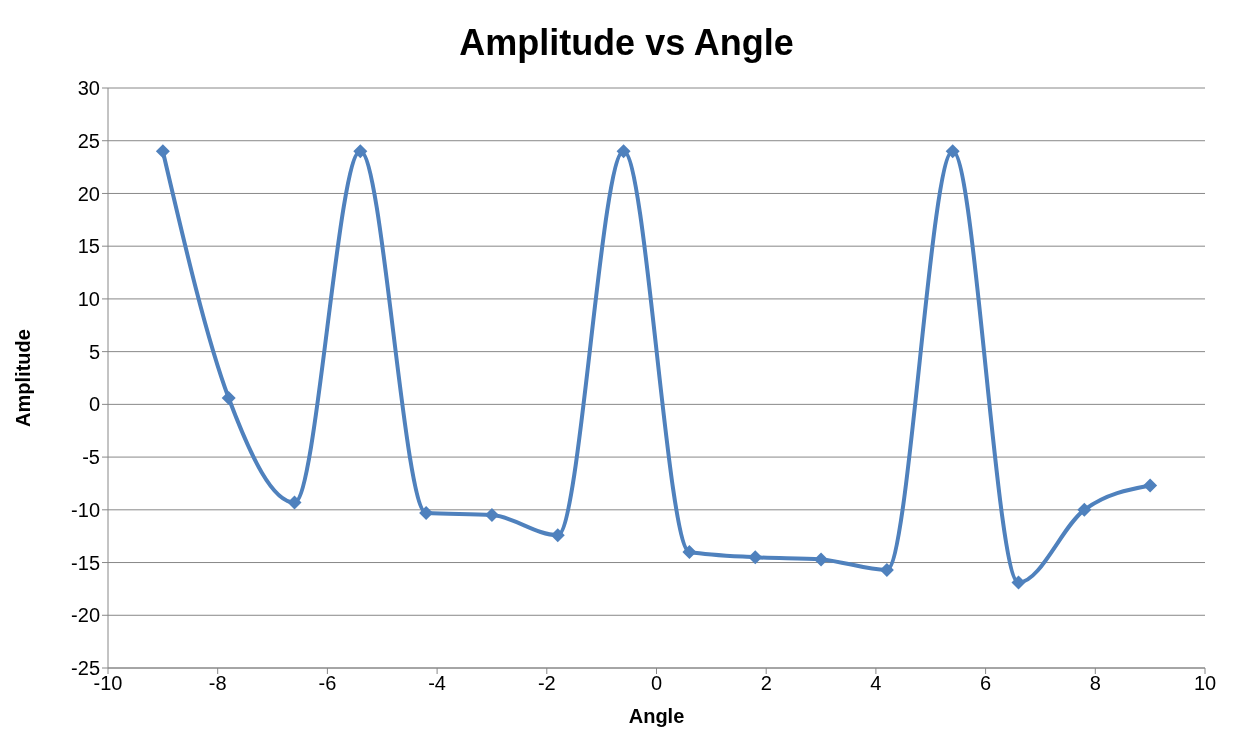  What do you see at coordinates (986, 683) in the screenshot?
I see `x-tick-label: 6` at bounding box center [986, 683].